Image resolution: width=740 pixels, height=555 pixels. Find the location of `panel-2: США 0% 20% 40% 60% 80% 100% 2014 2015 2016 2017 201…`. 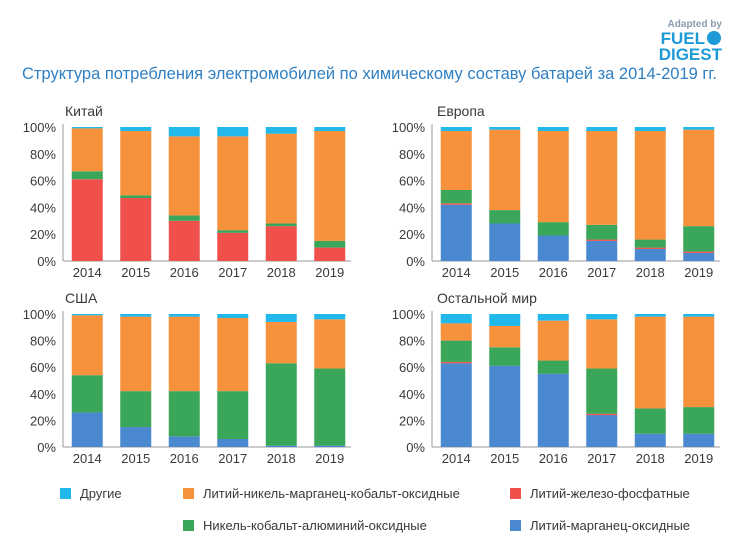

panel-2: США 0% 20% 40% 60% 80% 100% 2014 2015 2016 2017 201… is located at coordinates (187, 378).